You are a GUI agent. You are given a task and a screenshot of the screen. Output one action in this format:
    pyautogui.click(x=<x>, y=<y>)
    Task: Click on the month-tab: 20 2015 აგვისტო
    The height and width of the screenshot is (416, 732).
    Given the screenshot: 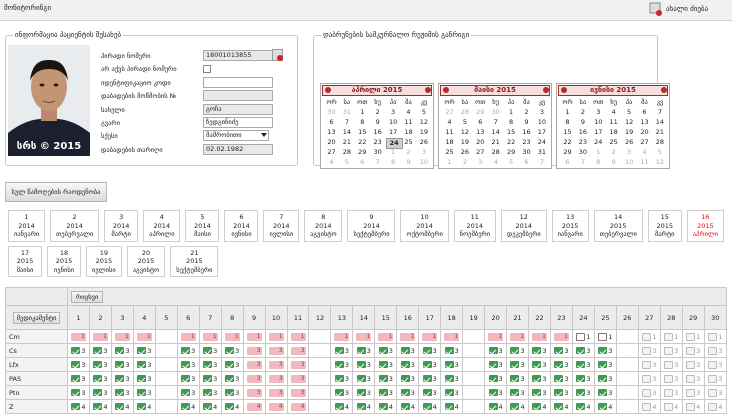 What is the action you would take?
    pyautogui.click(x=146, y=261)
    